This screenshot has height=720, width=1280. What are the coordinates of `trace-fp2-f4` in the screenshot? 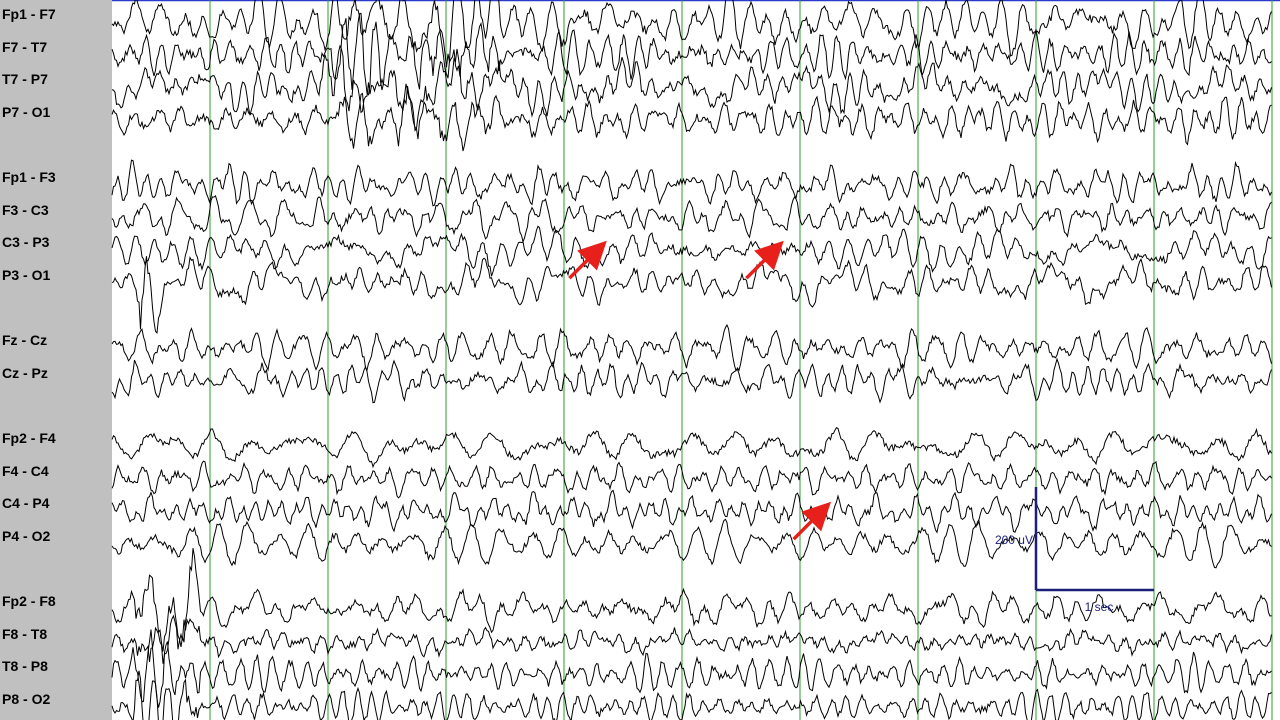 It's located at (691, 448).